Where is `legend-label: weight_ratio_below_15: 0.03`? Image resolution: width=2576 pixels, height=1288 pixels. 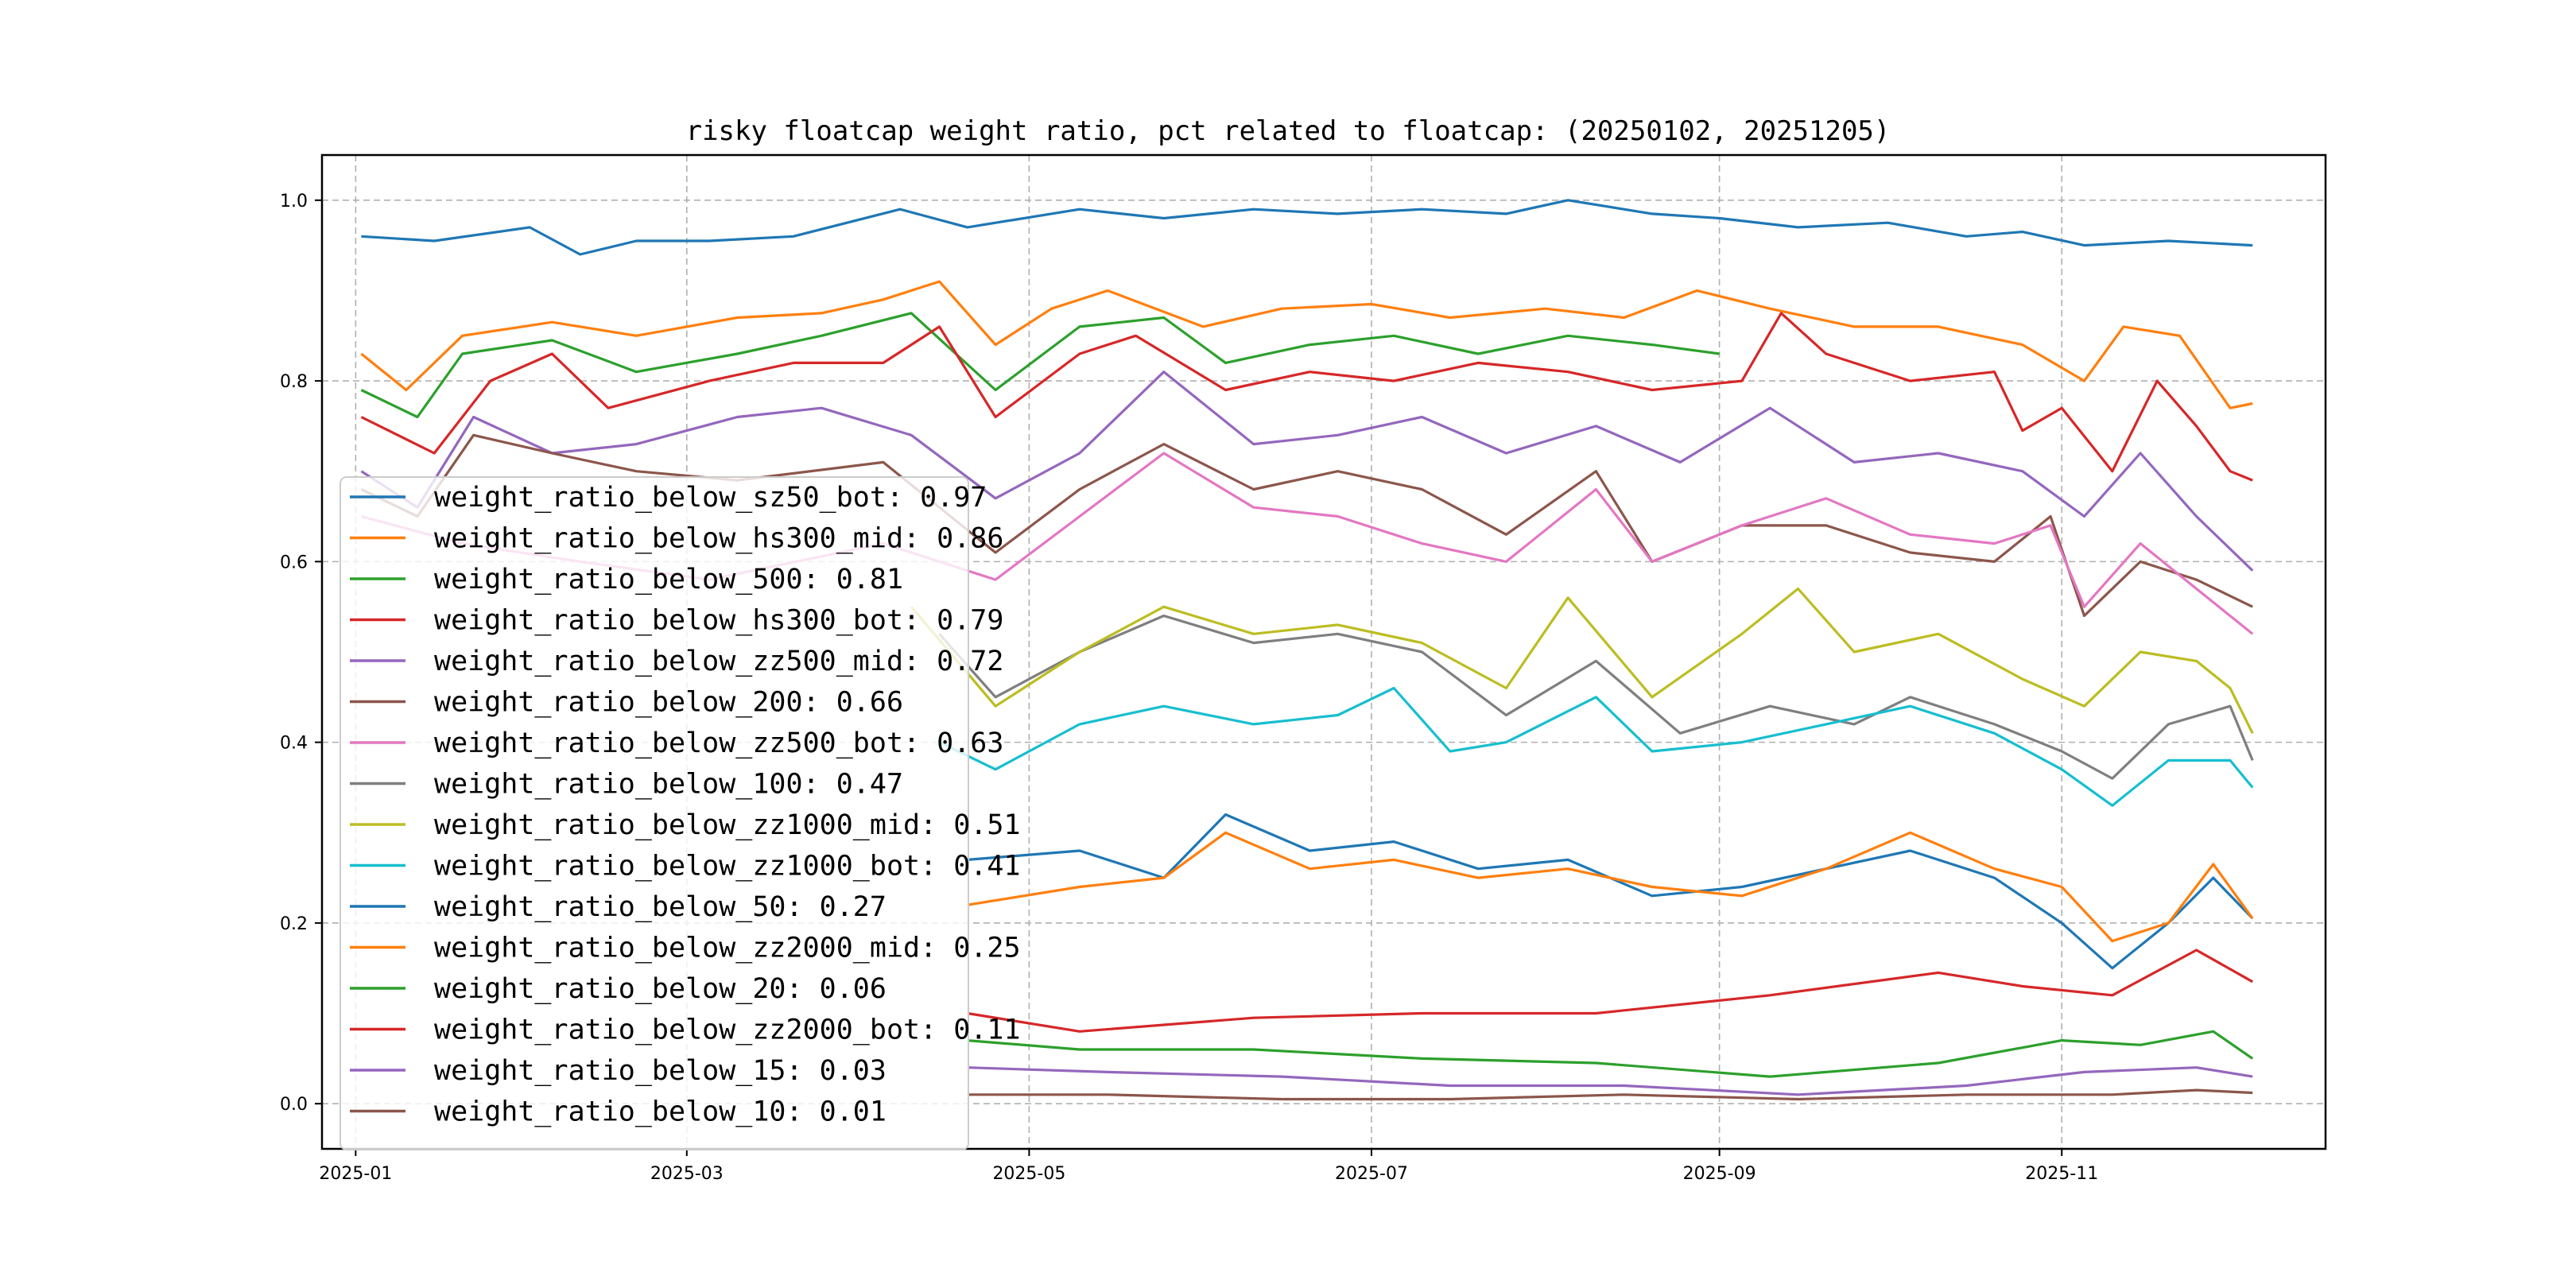 legend-label: weight_ratio_below_15: 0.03 is located at coordinates (660, 1071).